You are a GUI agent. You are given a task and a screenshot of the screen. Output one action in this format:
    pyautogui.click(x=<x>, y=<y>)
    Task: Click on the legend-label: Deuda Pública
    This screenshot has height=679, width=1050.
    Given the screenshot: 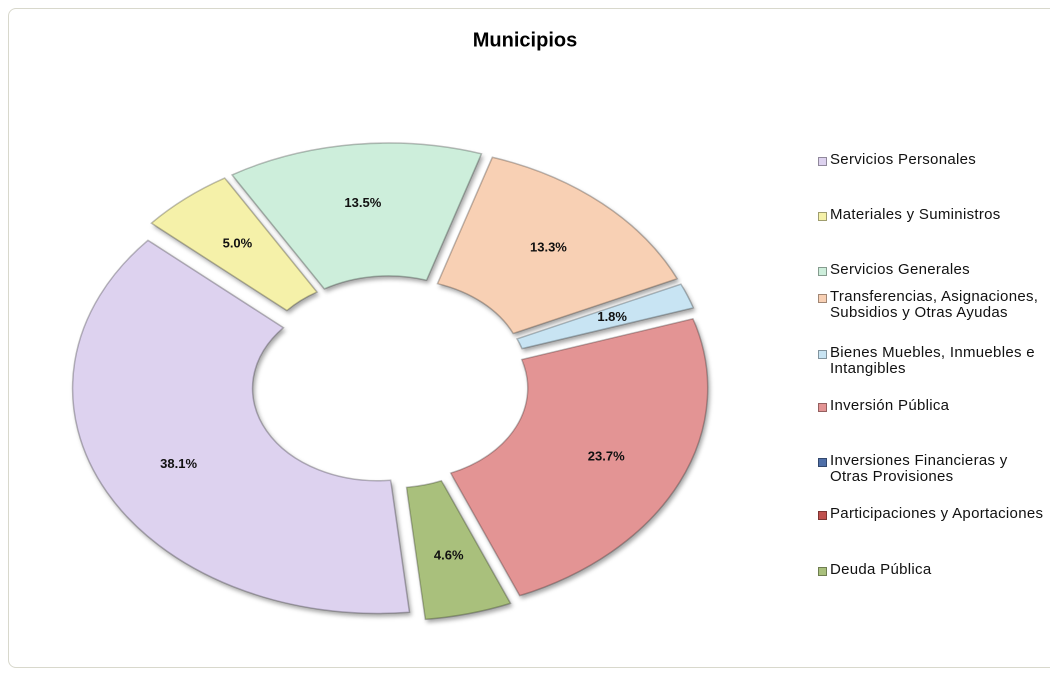 What is the action you would take?
    pyautogui.click(x=881, y=569)
    